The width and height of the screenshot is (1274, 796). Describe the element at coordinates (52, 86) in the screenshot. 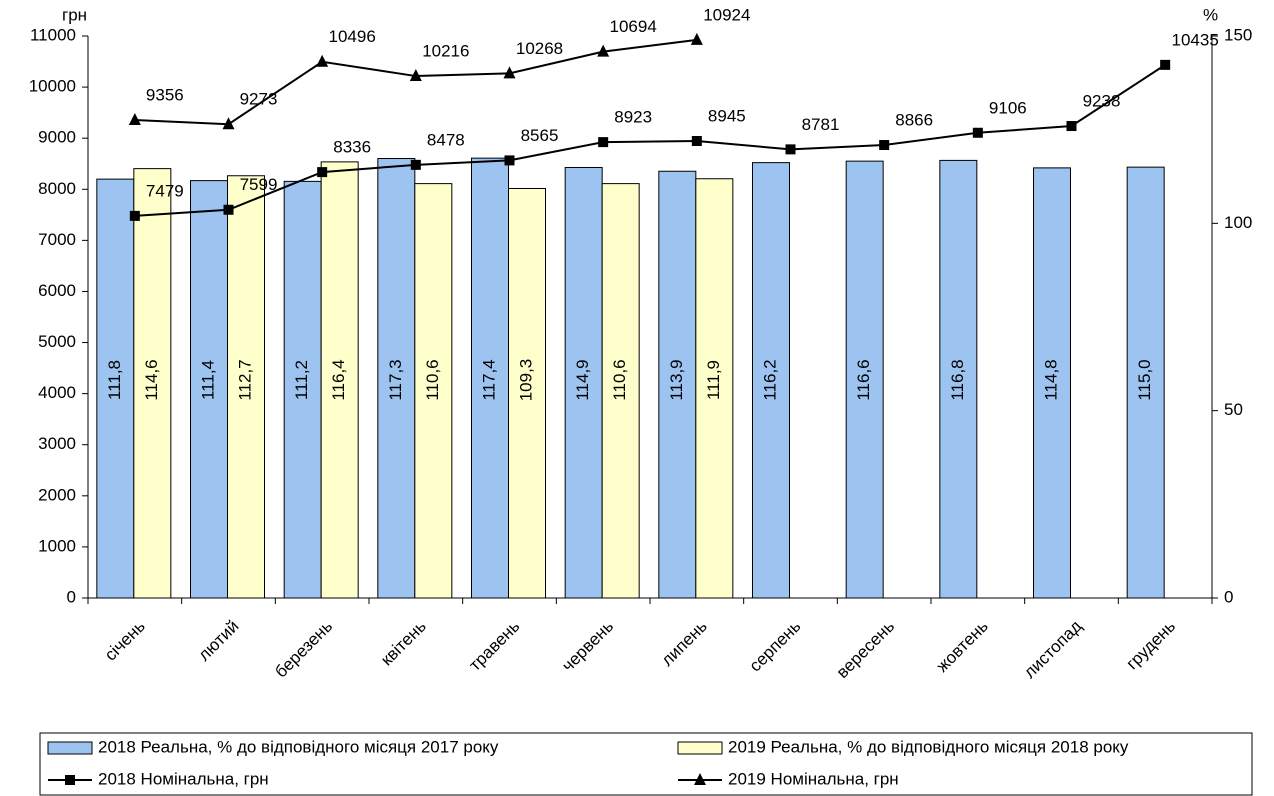

I see `y-tick-label: 10000` at that location.